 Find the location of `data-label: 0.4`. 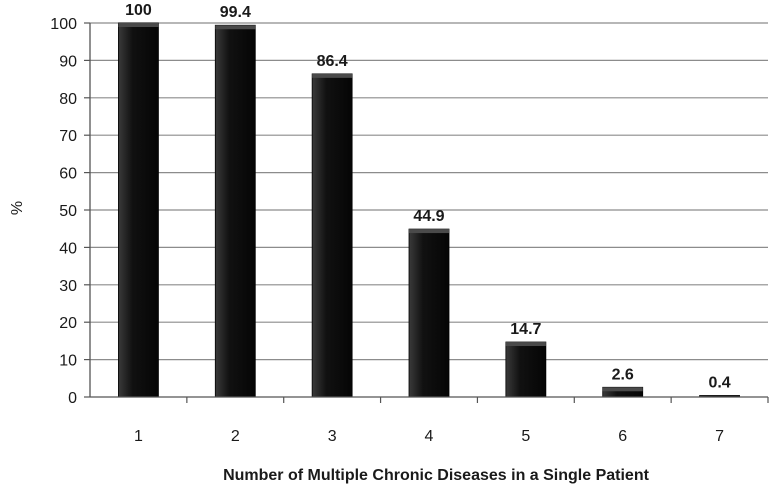

data-label: 0.4 is located at coordinates (719, 383).